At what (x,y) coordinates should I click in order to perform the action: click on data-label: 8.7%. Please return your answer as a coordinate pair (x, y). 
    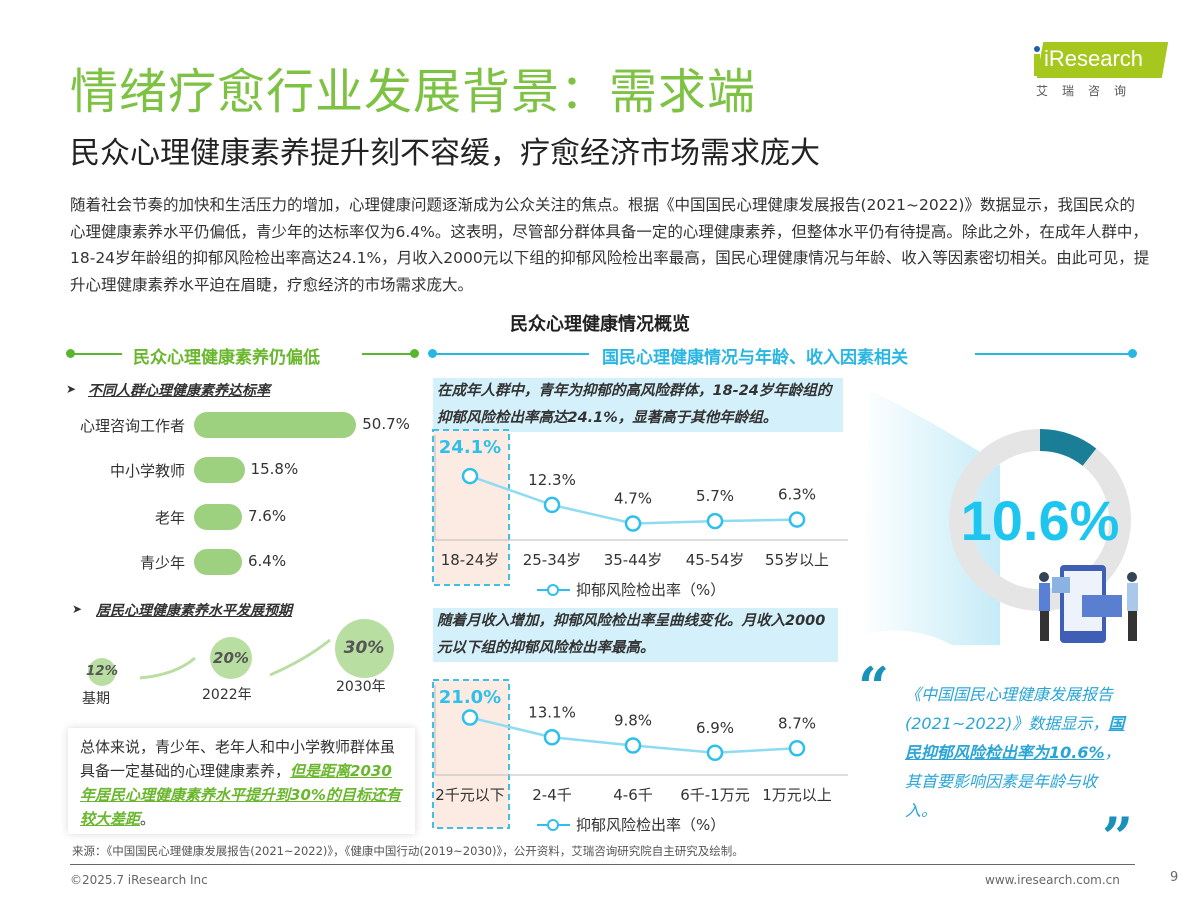
    Looking at the image, I should click on (797, 723).